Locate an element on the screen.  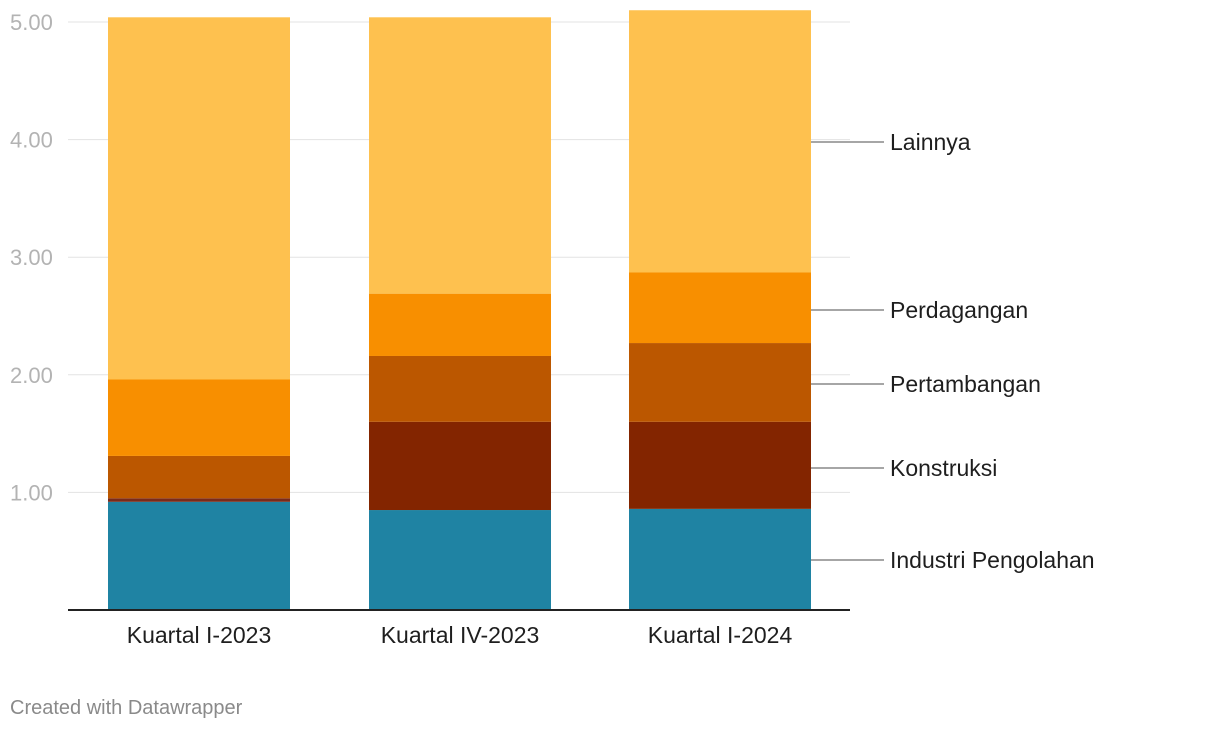
y-tick-label: 4.00 is located at coordinates (31, 140).